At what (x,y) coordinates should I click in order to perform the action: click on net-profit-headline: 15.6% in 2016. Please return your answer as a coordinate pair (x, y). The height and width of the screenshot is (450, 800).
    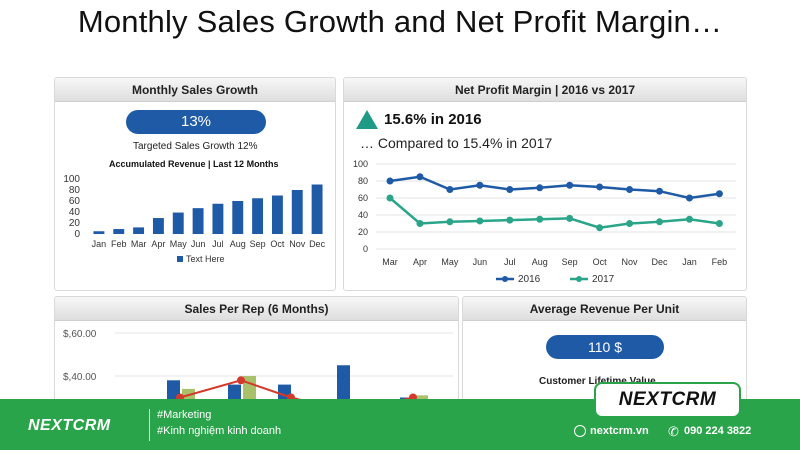
    Looking at the image, I should click on (433, 119).